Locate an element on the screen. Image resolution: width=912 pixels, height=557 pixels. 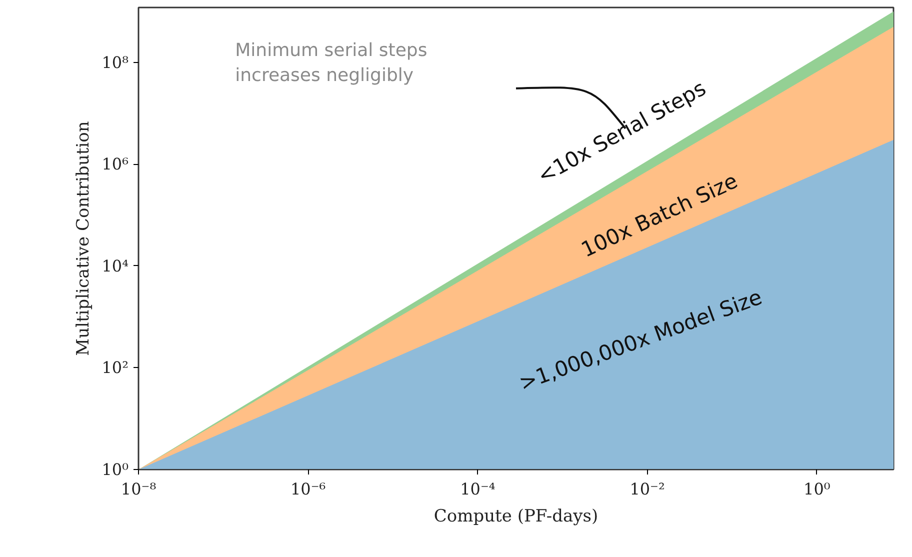
y-tick-label: 10⁸ is located at coordinates (115, 62).